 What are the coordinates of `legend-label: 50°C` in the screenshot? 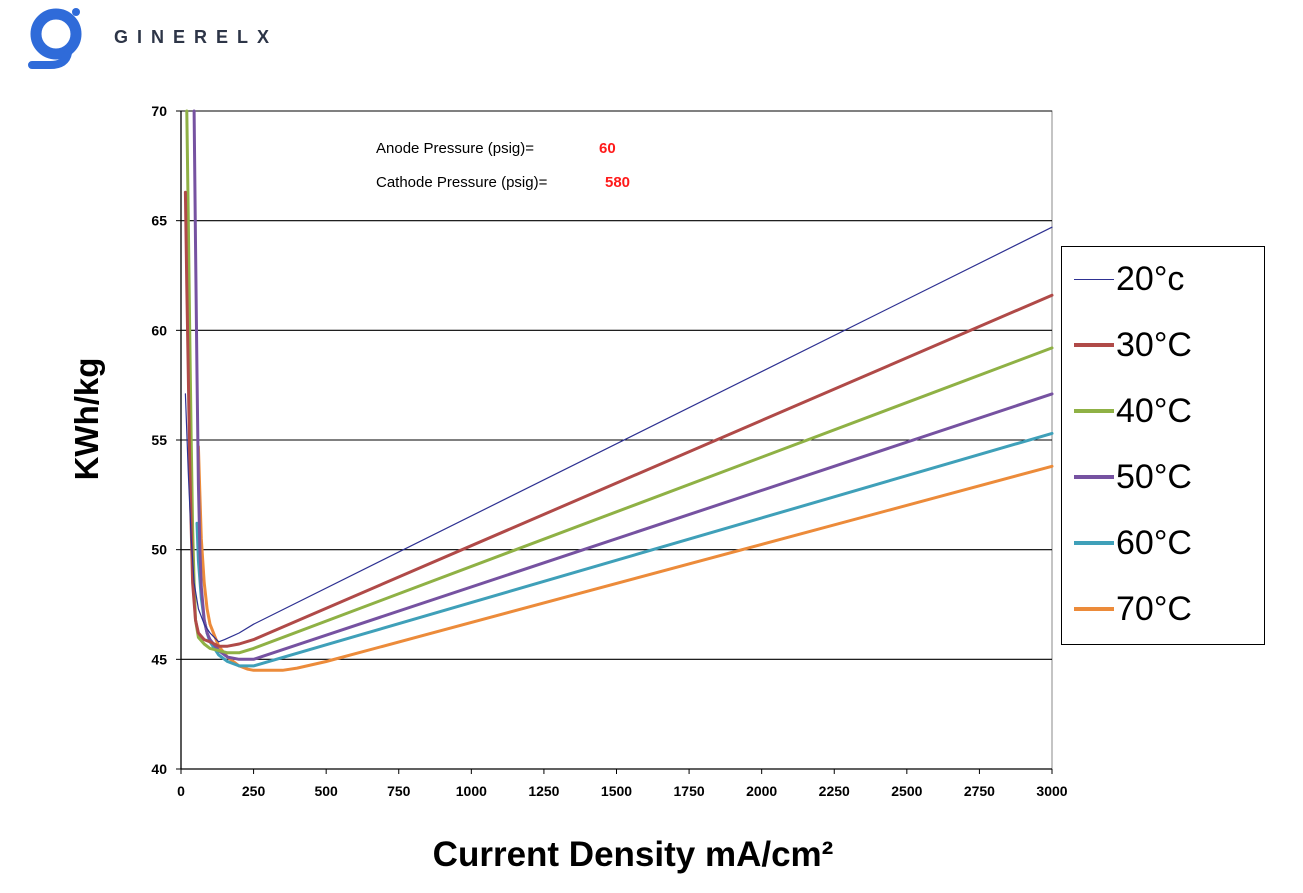 It's located at (1154, 476).